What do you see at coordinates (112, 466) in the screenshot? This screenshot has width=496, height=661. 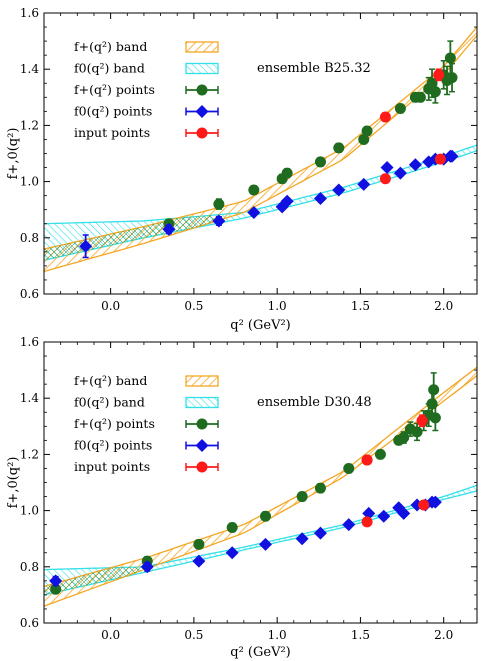 I see `legend-label: input points` at bounding box center [112, 466].